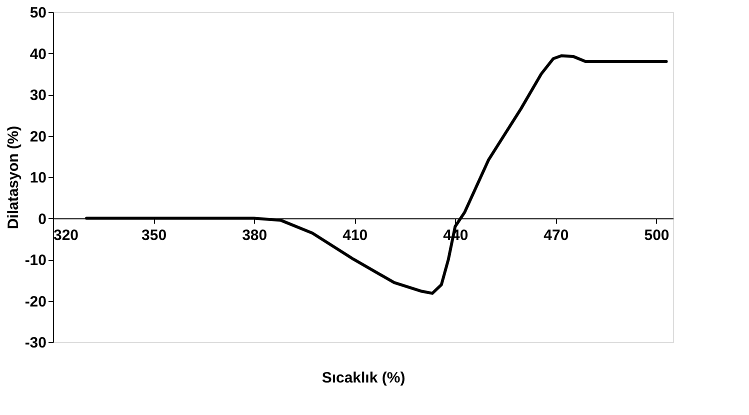 The width and height of the screenshot is (749, 415). What do you see at coordinates (355, 235) in the screenshot?
I see `x-tick-label: 410` at bounding box center [355, 235].